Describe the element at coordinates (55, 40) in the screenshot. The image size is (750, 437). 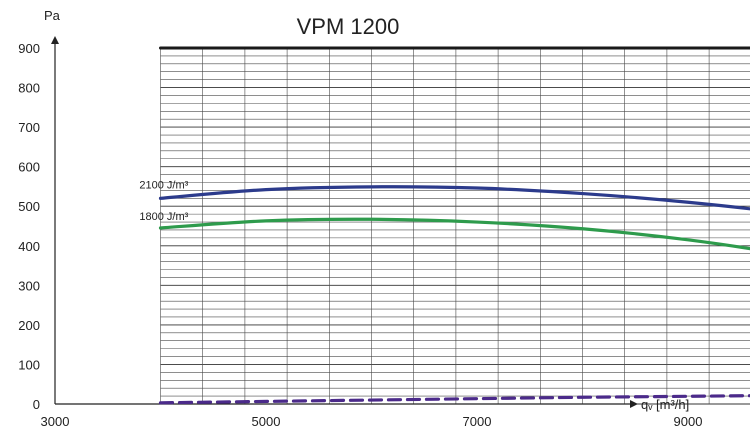
I see `y-axis-arrow-icon` at that location.